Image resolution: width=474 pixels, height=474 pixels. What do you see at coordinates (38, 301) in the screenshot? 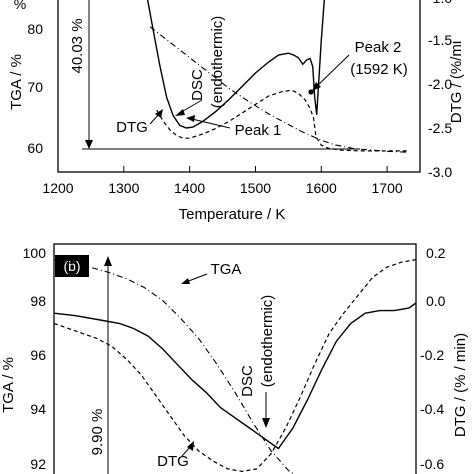
I see `panel-b-y-left-tick-label: 98` at bounding box center [38, 301].